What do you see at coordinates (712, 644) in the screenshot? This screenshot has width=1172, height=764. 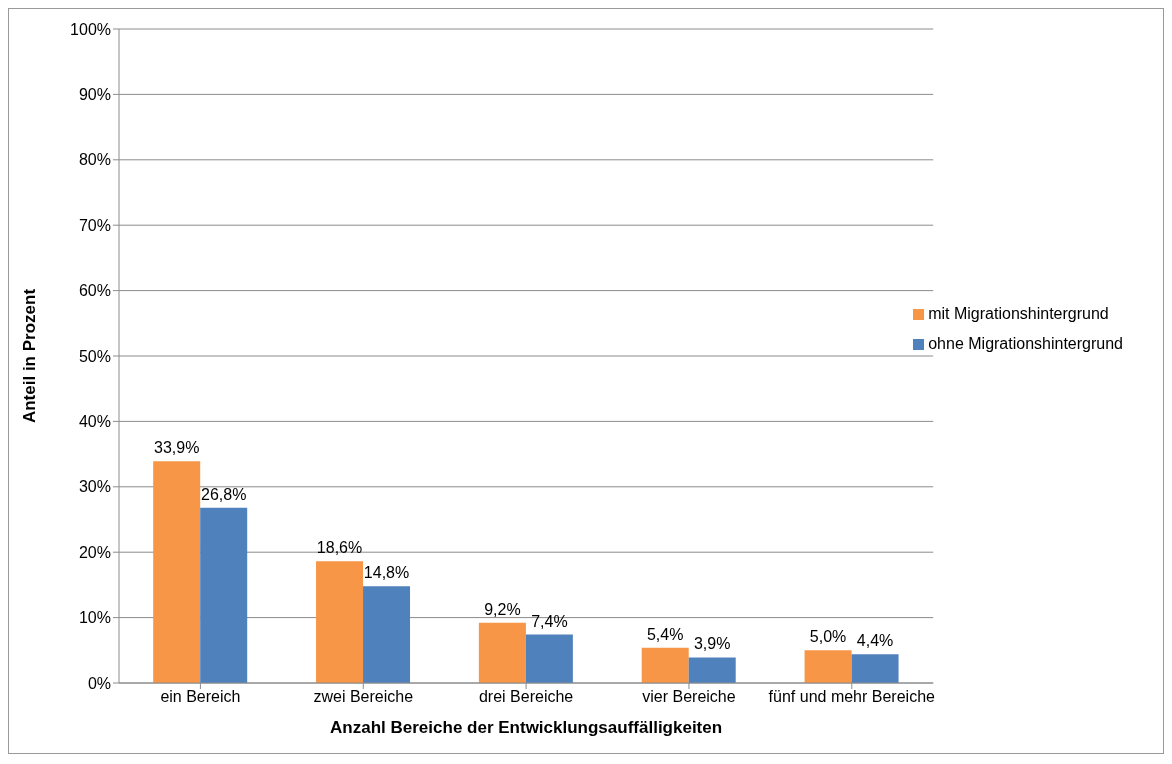 I see `data-label: 3,9%` at bounding box center [712, 644].